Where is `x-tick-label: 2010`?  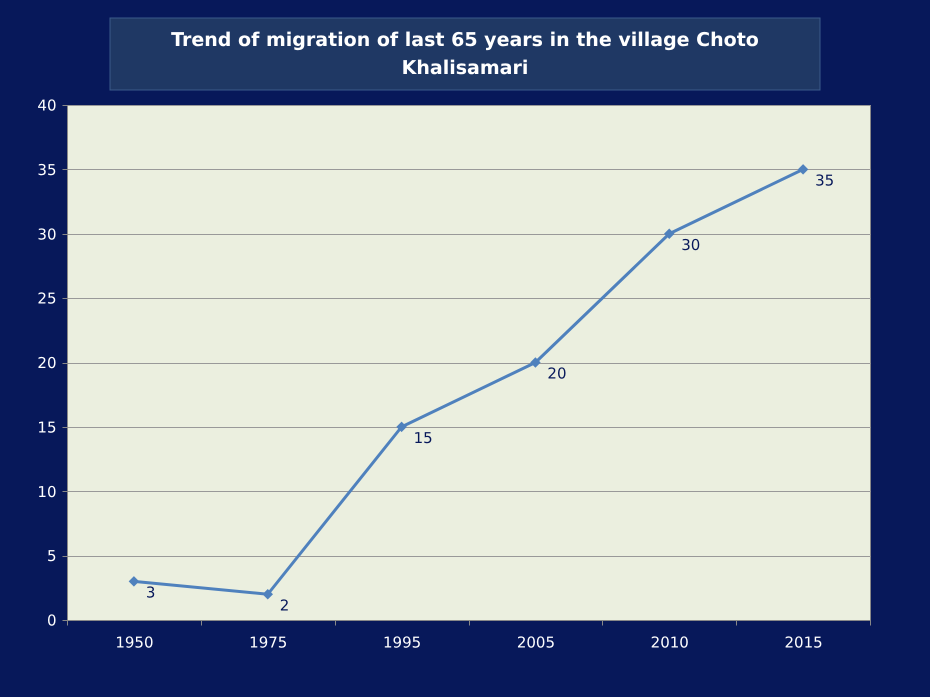
x-tick-label: 2010 is located at coordinates (669, 643).